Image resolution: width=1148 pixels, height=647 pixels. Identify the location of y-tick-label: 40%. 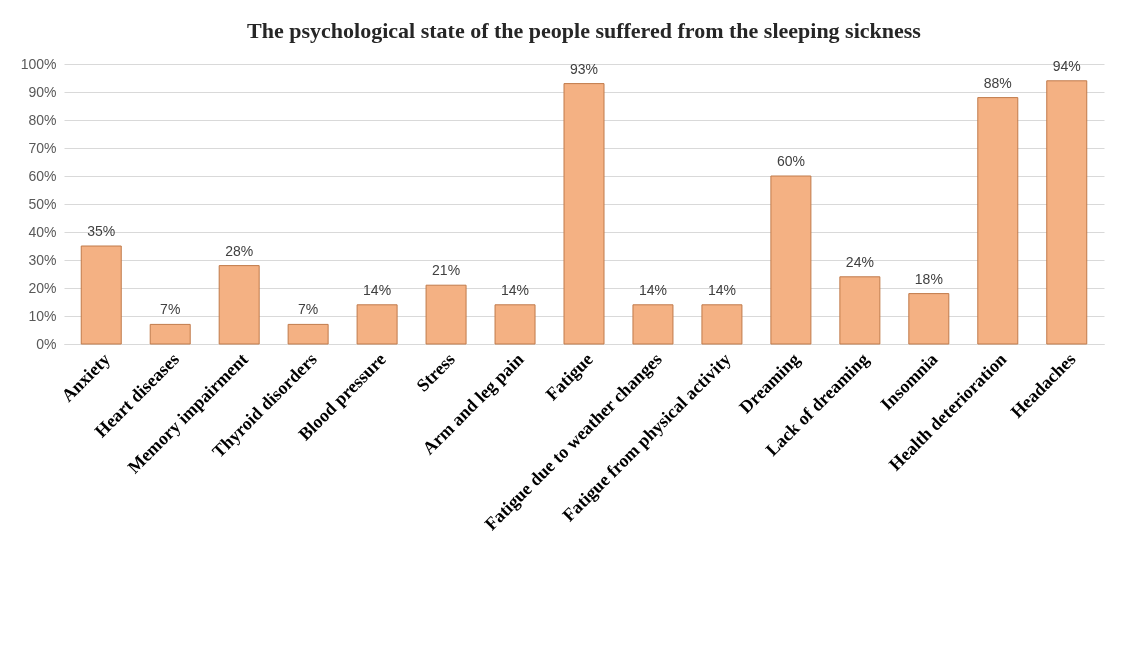
(42, 231).